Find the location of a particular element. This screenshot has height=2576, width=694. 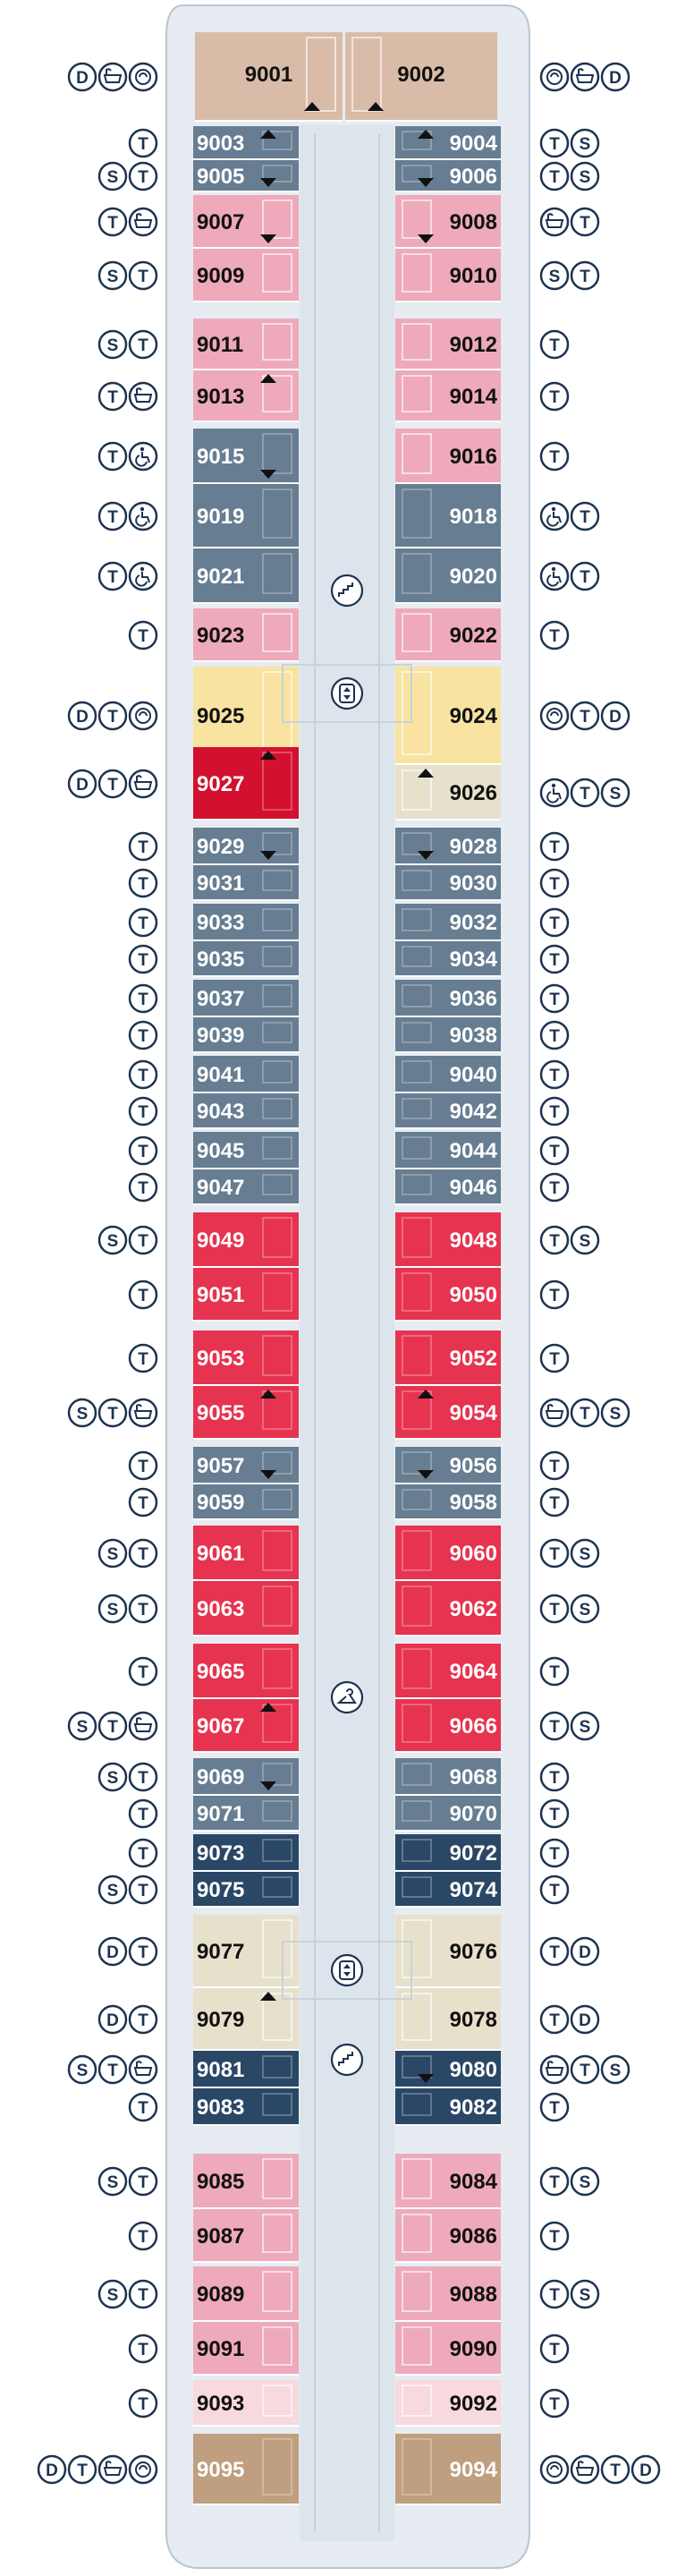

cabin-9079: 9079 is located at coordinates (246, 2019).